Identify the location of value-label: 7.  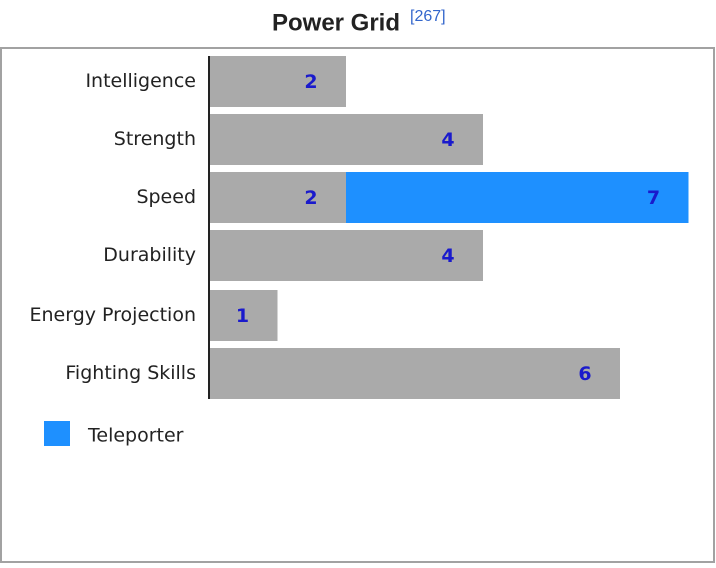
(653, 198).